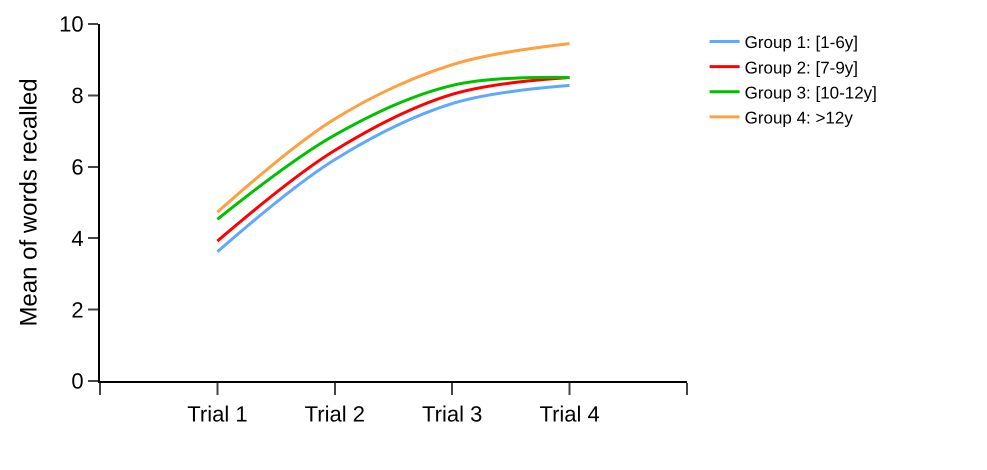 Image resolution: width=987 pixels, height=470 pixels. Describe the element at coordinates (334, 413) in the screenshot. I see `x-tick-label: Trial 2` at that location.